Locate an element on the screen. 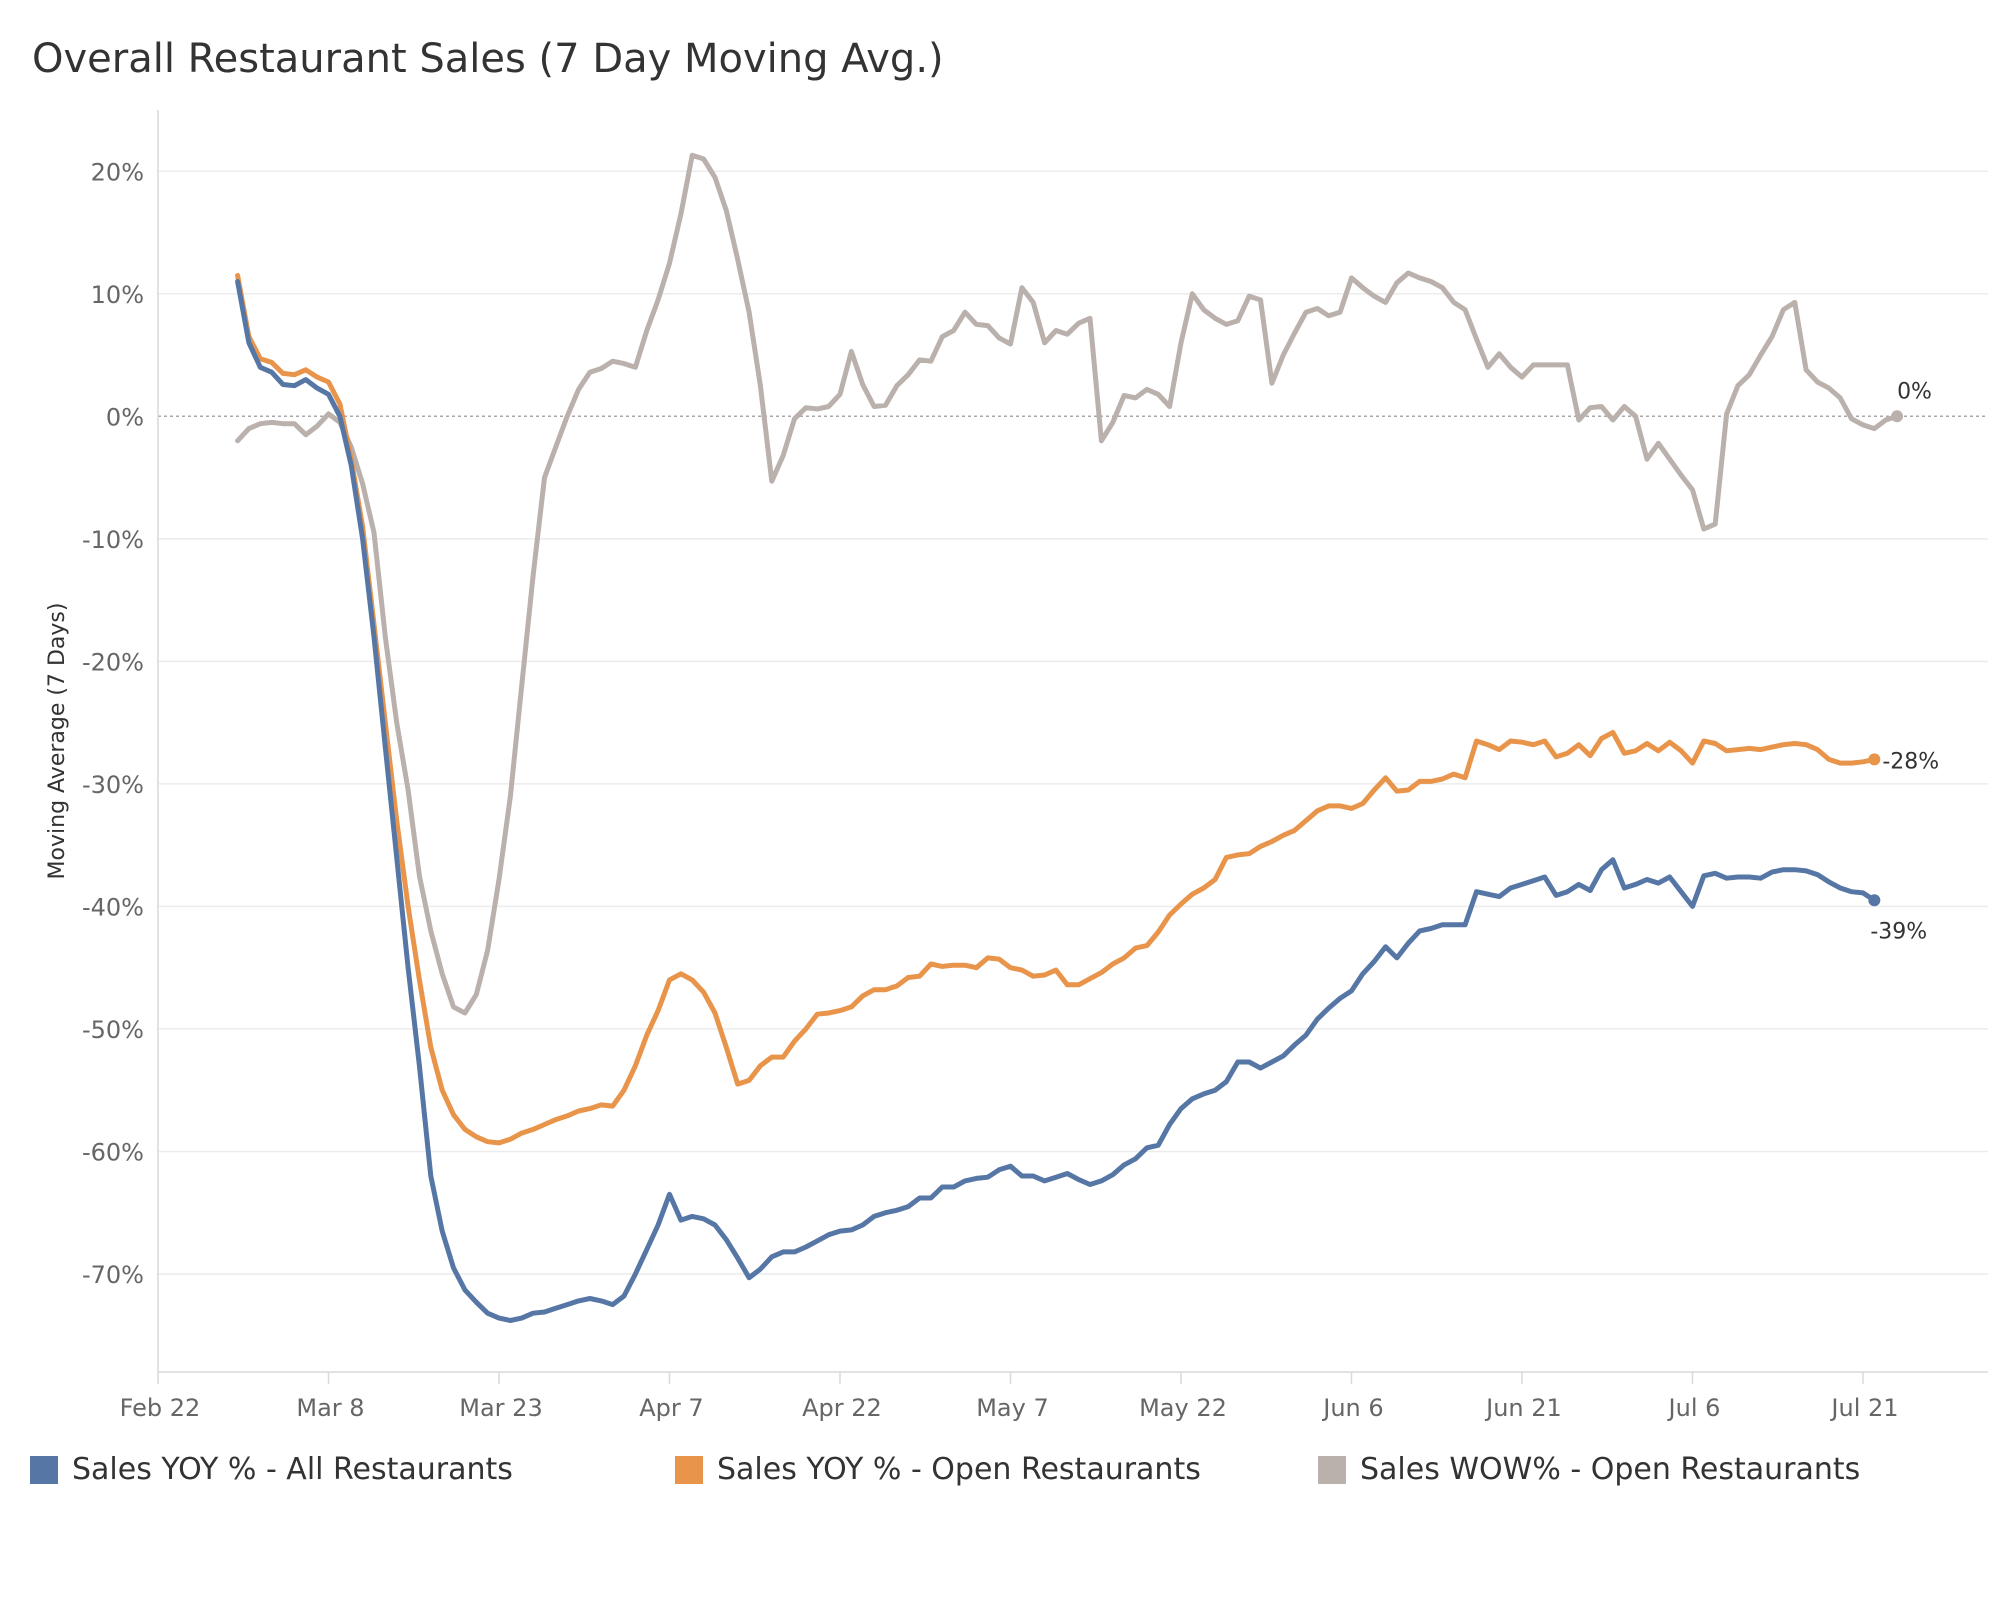  x-tick-label: May 7 is located at coordinates (1012, 1408).